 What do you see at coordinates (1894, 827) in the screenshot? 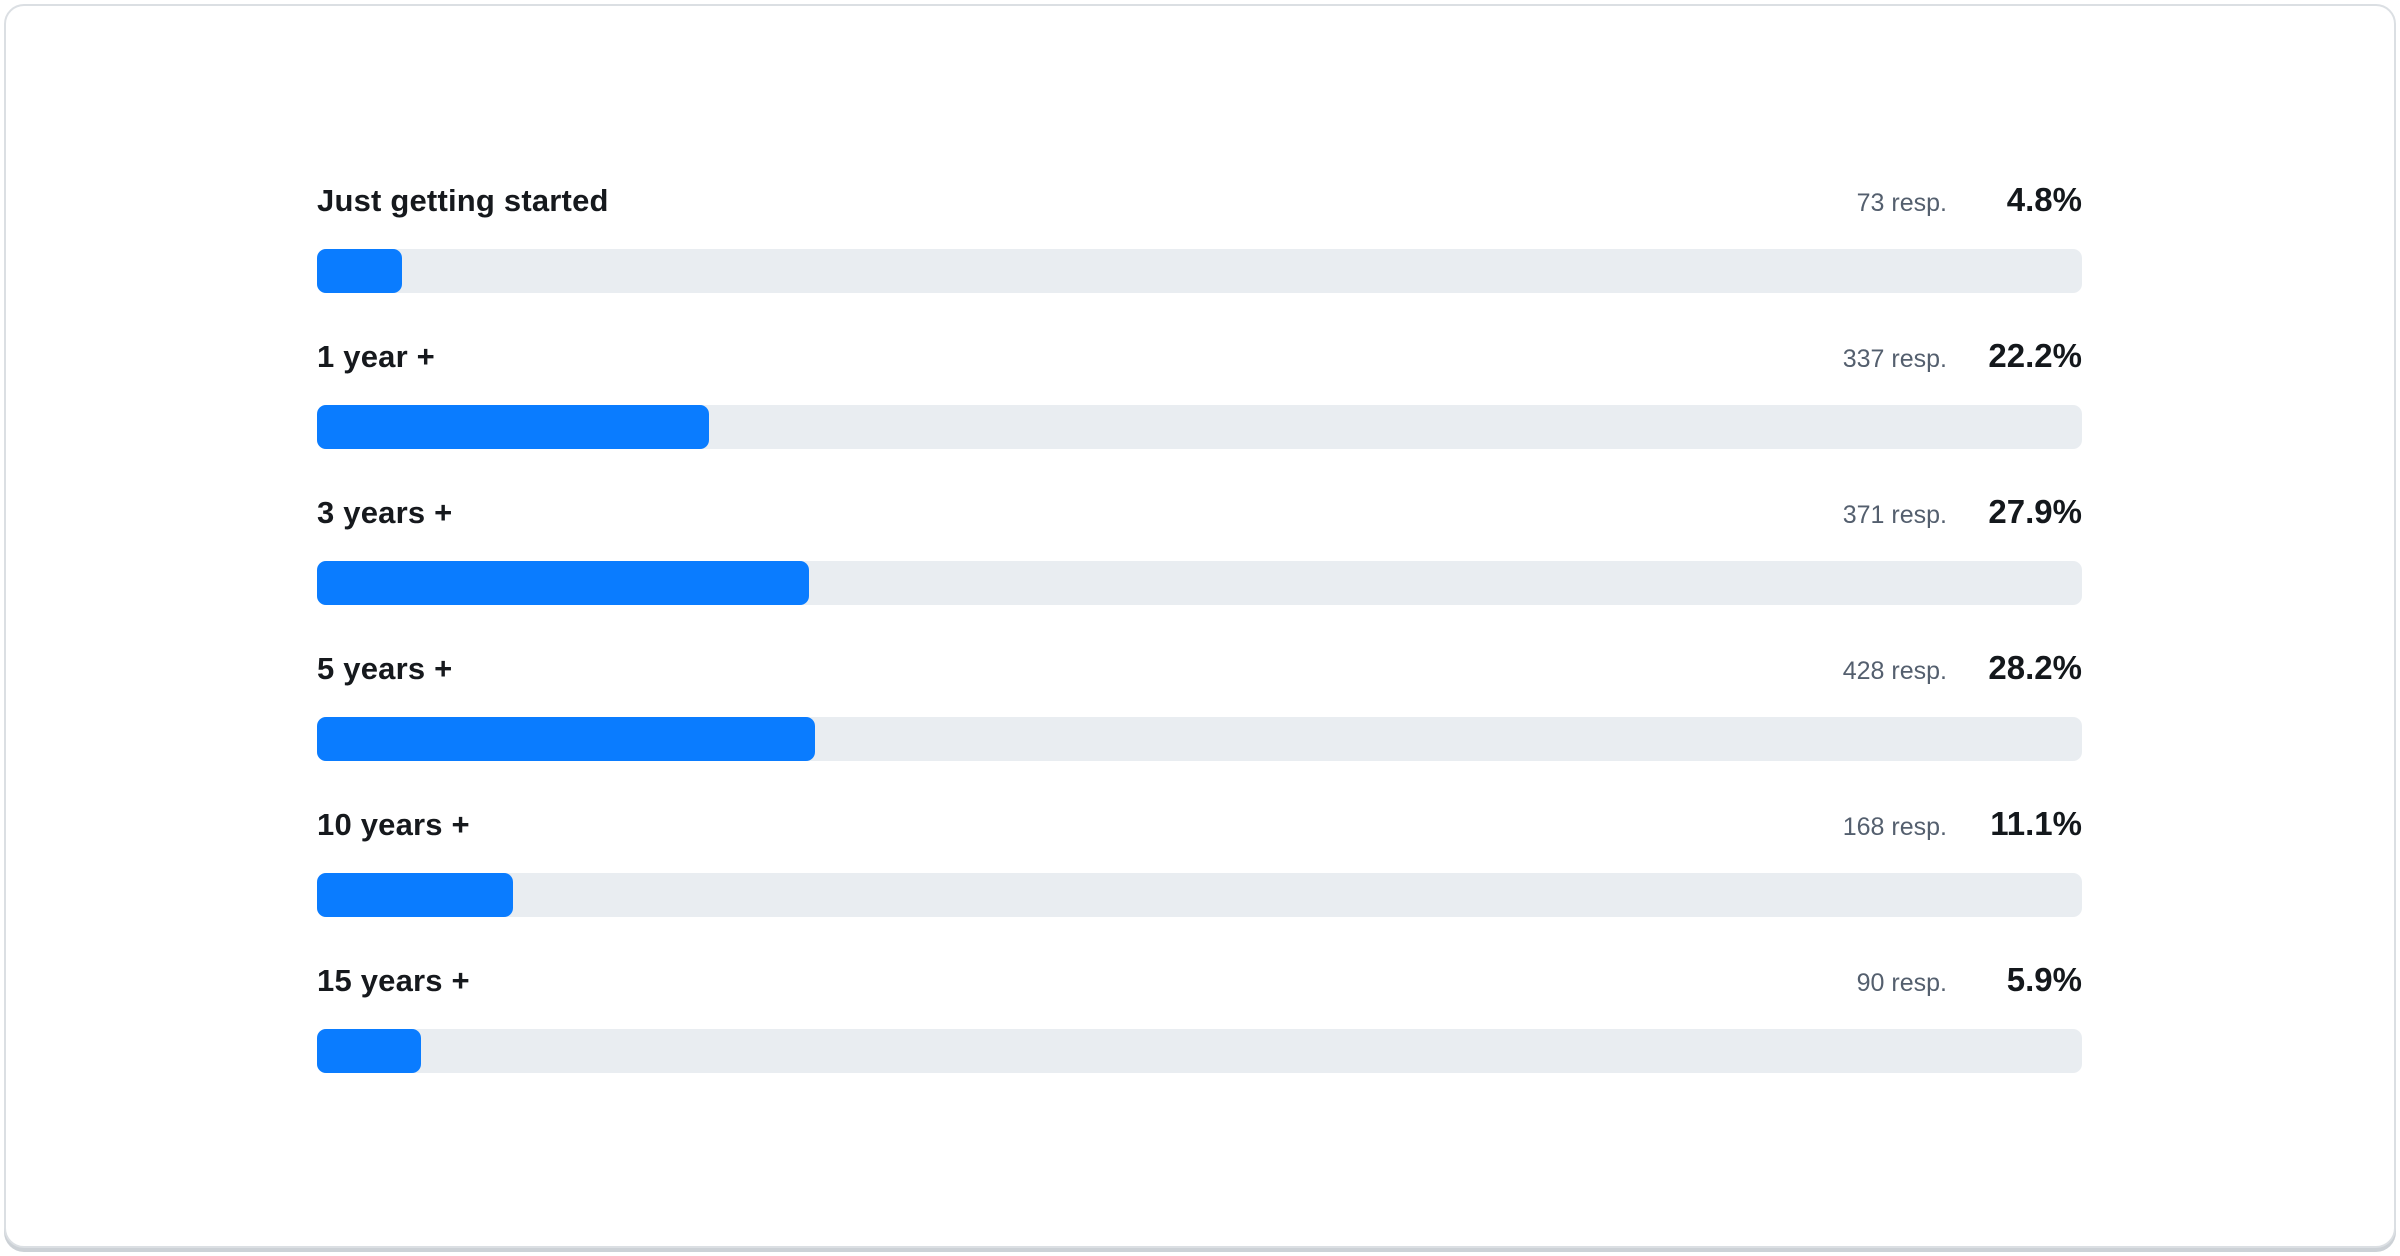
I see `response-count: 168 resp.` at bounding box center [1894, 827].